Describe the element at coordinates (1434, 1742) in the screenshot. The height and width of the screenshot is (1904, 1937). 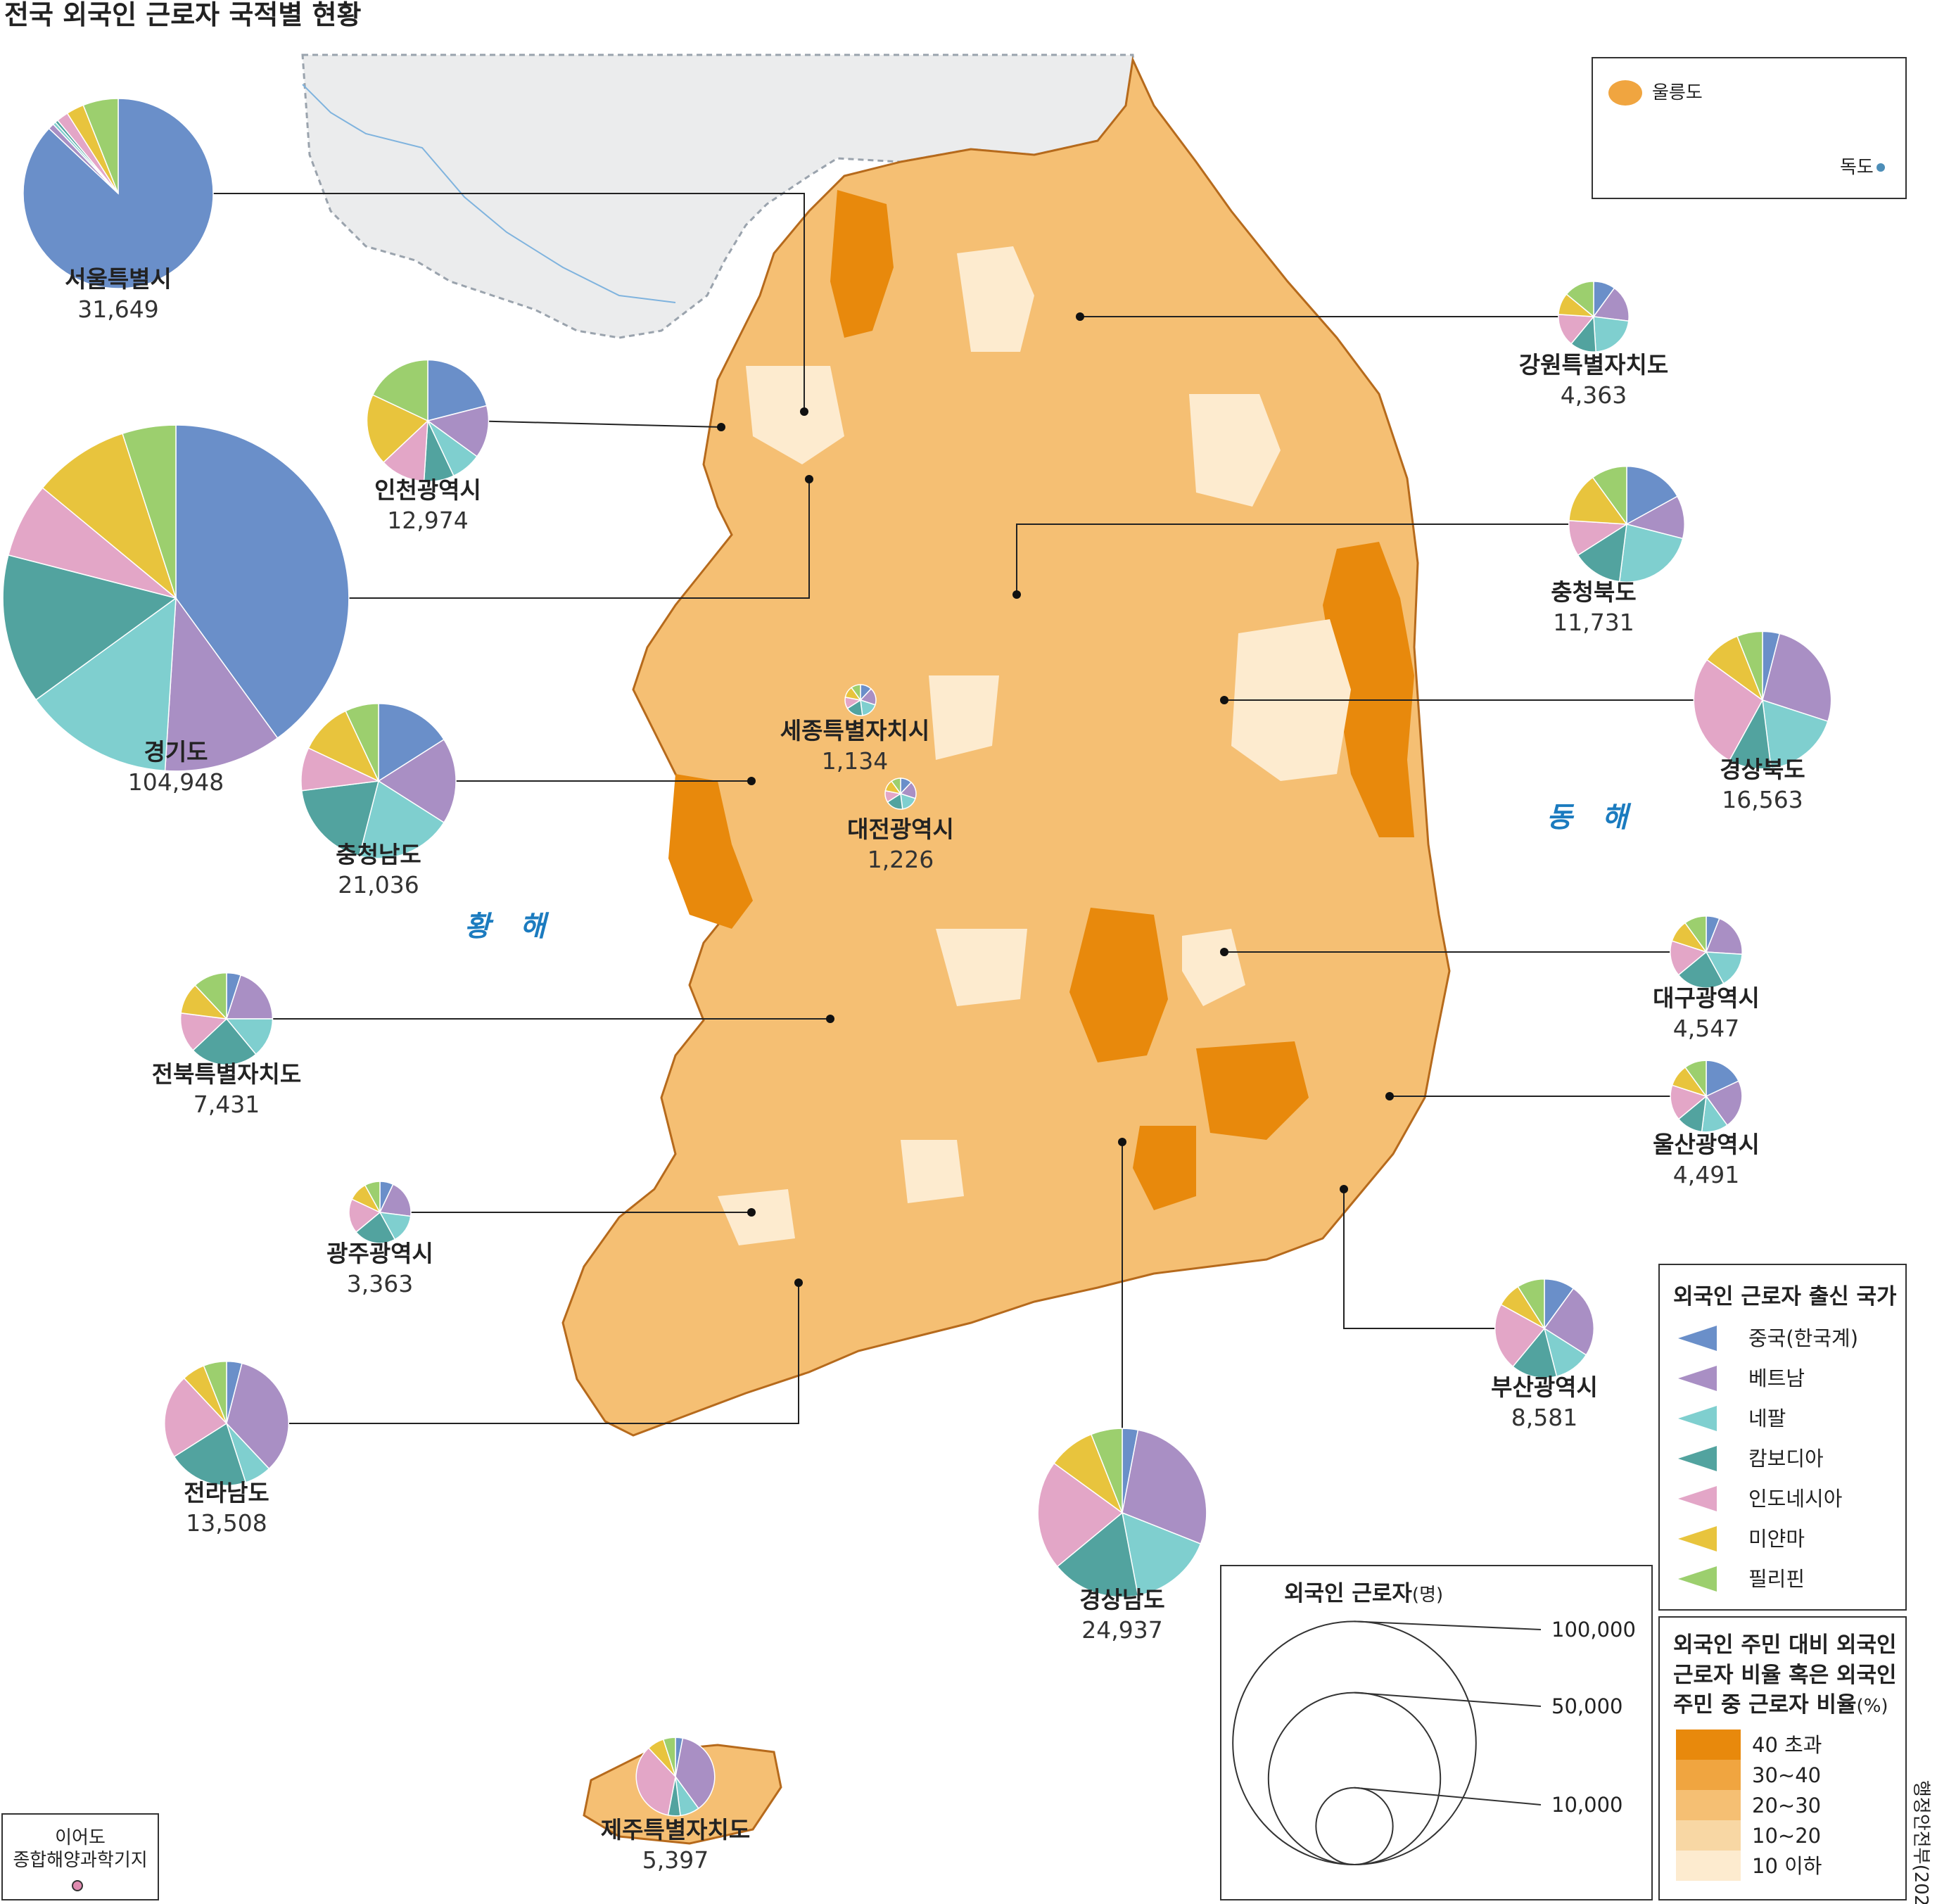
I see `size-legend-circles: 100,000 50,000 10,000` at that location.